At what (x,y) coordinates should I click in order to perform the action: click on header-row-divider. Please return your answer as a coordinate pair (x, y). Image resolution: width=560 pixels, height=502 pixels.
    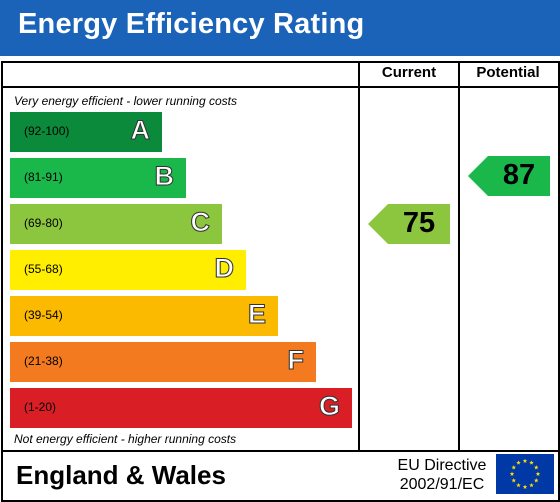
    Looking at the image, I should click on (279, 87).